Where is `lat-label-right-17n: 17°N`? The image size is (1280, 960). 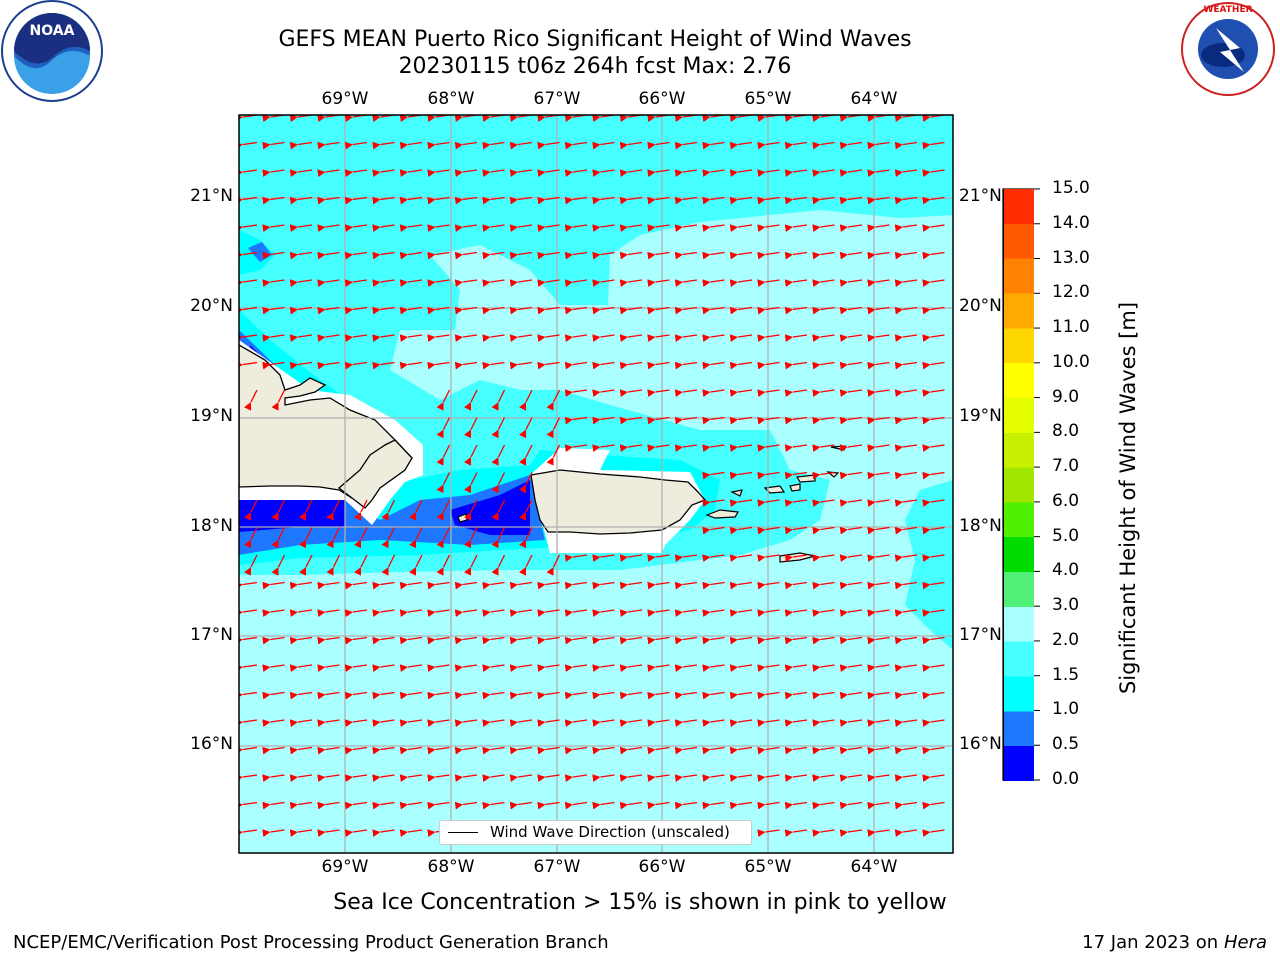 lat-label-right-17n: 17°N is located at coordinates (980, 635).